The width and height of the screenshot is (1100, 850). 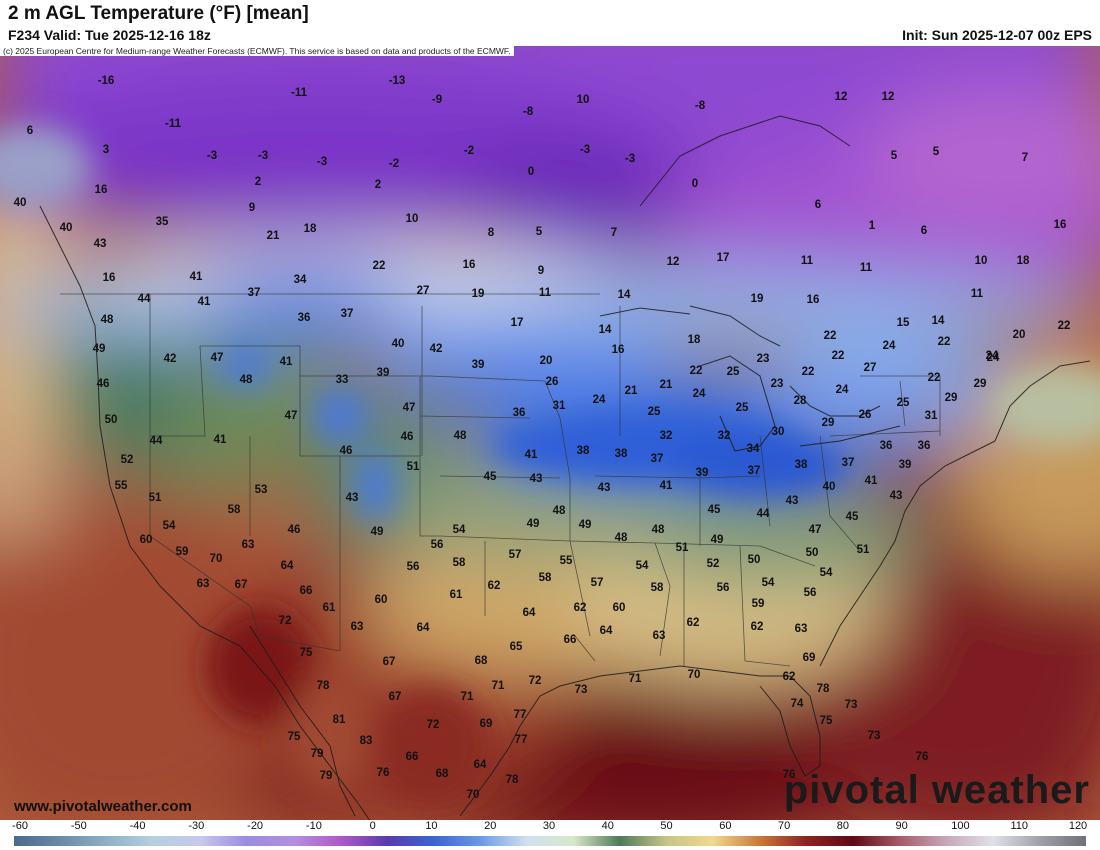 I want to click on colorbar-tick: 70, so click(x=784, y=826).